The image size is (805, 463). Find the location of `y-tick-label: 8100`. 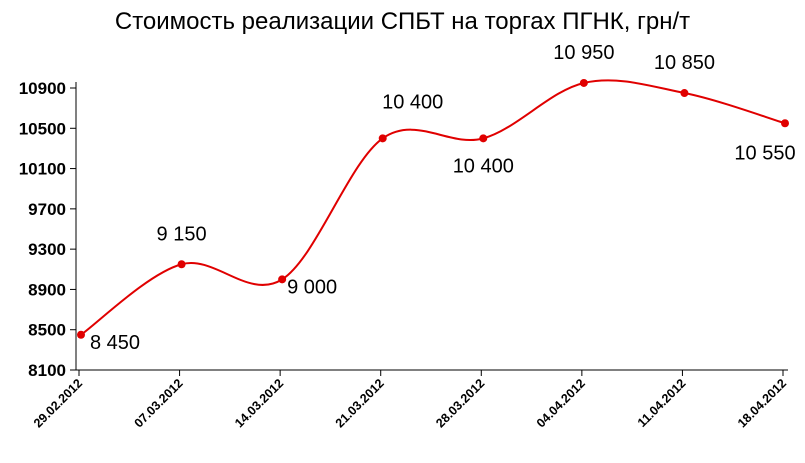

y-tick-label: 8100 is located at coordinates (47, 370).